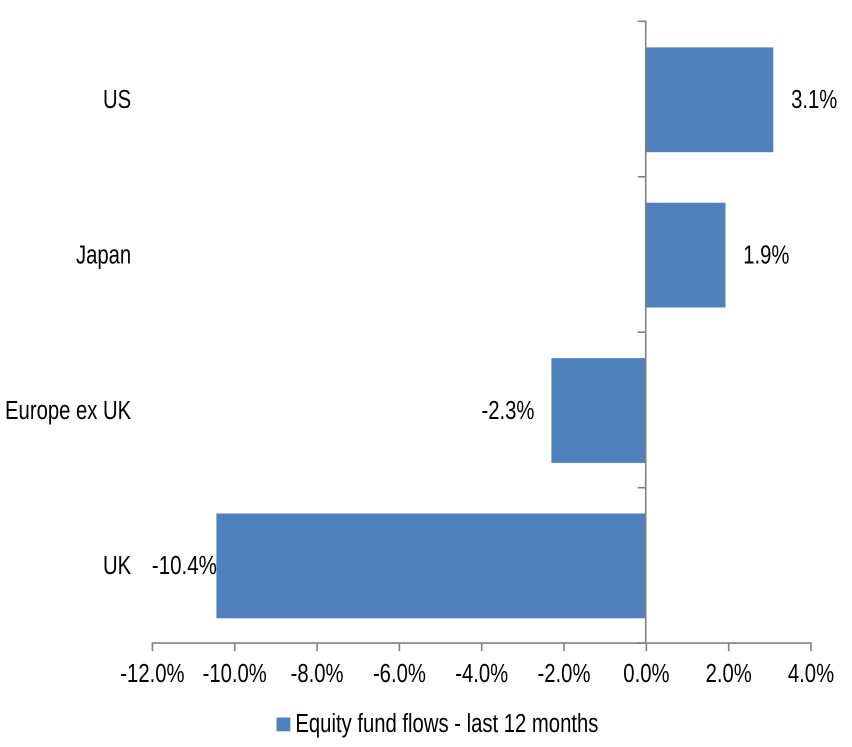  What do you see at coordinates (117, 99) in the screenshot?
I see `svg-text: US` at bounding box center [117, 99].